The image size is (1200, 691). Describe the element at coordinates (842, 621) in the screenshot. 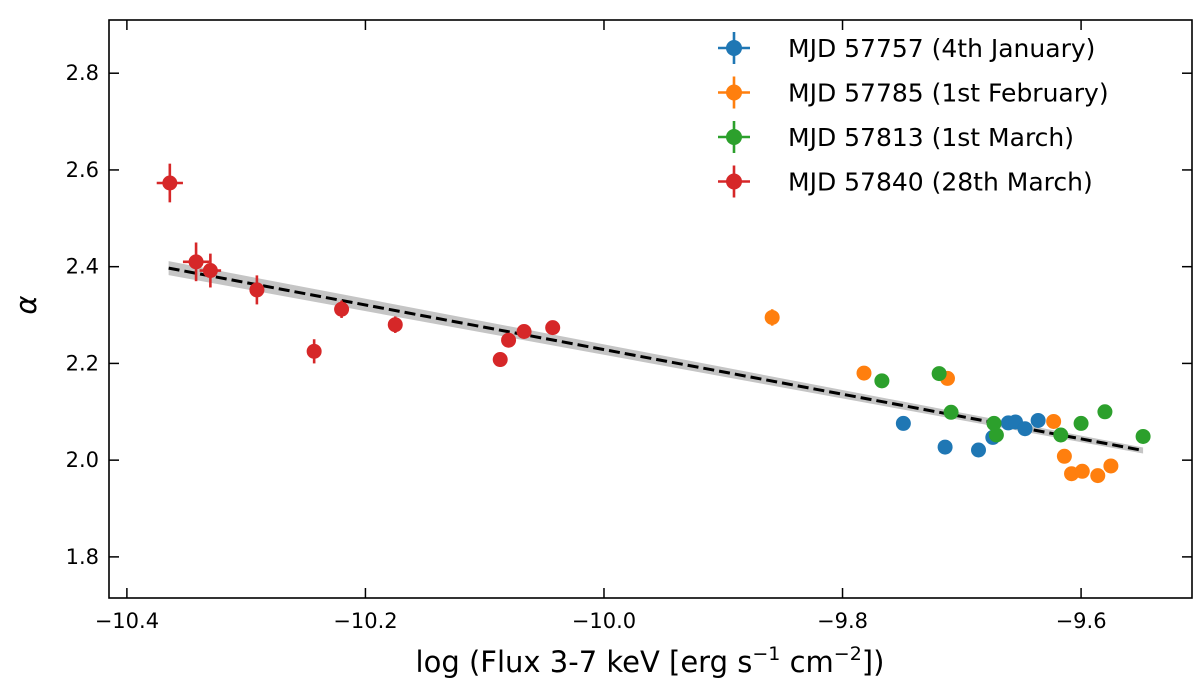

I see `x-tick-label: −9.8` at that location.